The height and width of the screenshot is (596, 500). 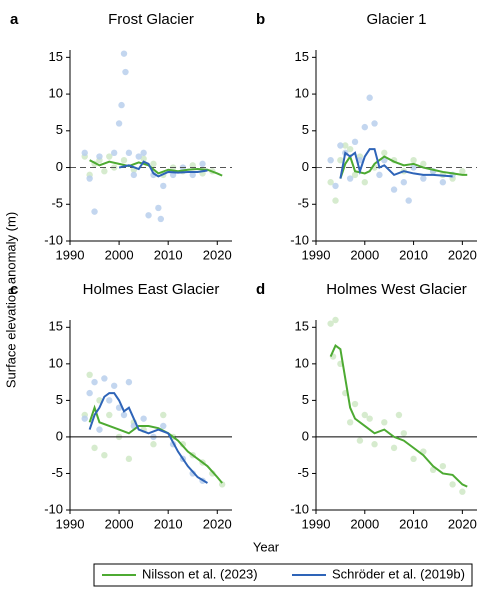 I want to click on panel-title: Frost Glacier, so click(x=151, y=19).